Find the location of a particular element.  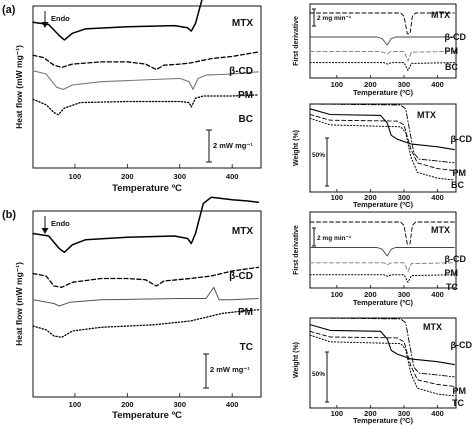

y-axis-label: Heat flow (mW mg⁻¹) is located at coordinates (19, 304).